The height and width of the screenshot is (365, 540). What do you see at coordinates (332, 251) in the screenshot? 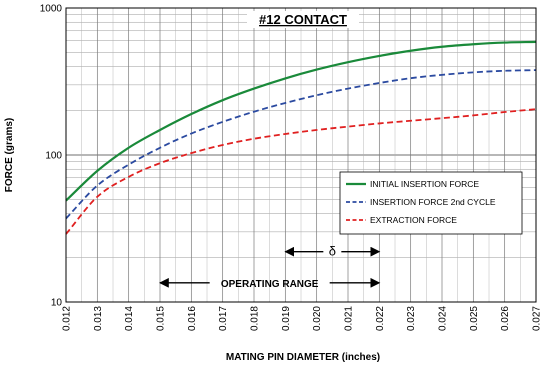
I see `delta-label: δ` at bounding box center [332, 251].